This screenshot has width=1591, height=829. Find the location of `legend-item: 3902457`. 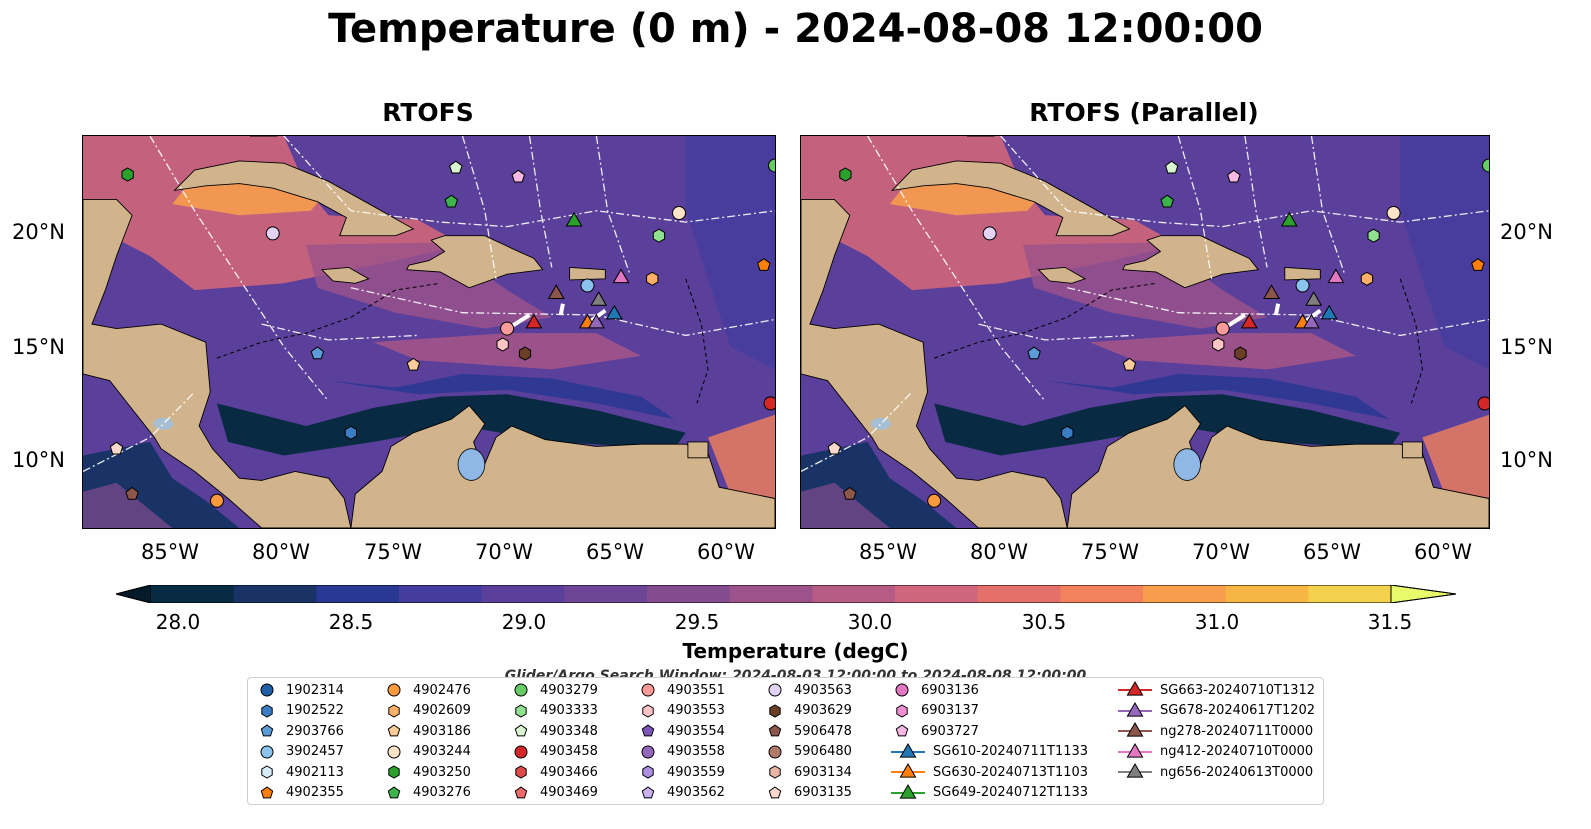

legend-item: 3902457 is located at coordinates (300, 752).